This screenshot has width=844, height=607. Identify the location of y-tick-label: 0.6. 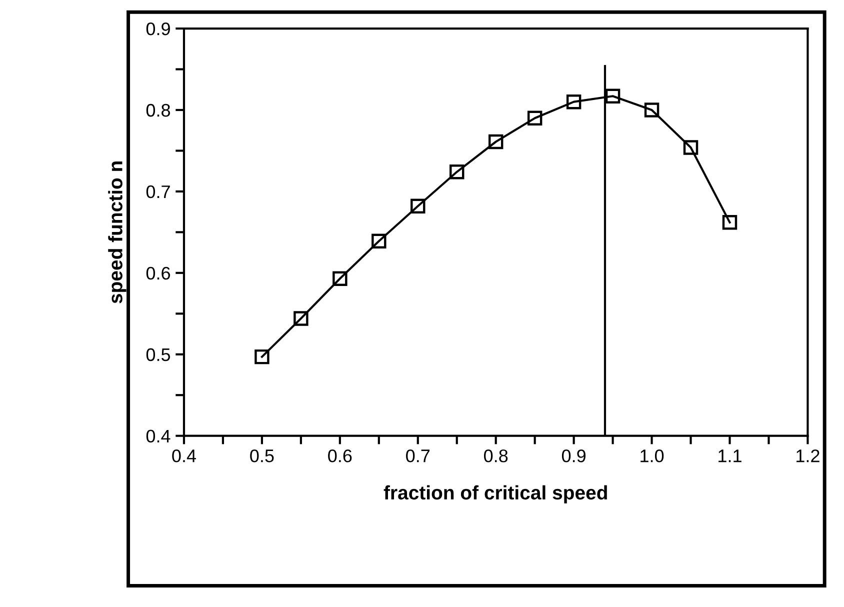
(158, 273).